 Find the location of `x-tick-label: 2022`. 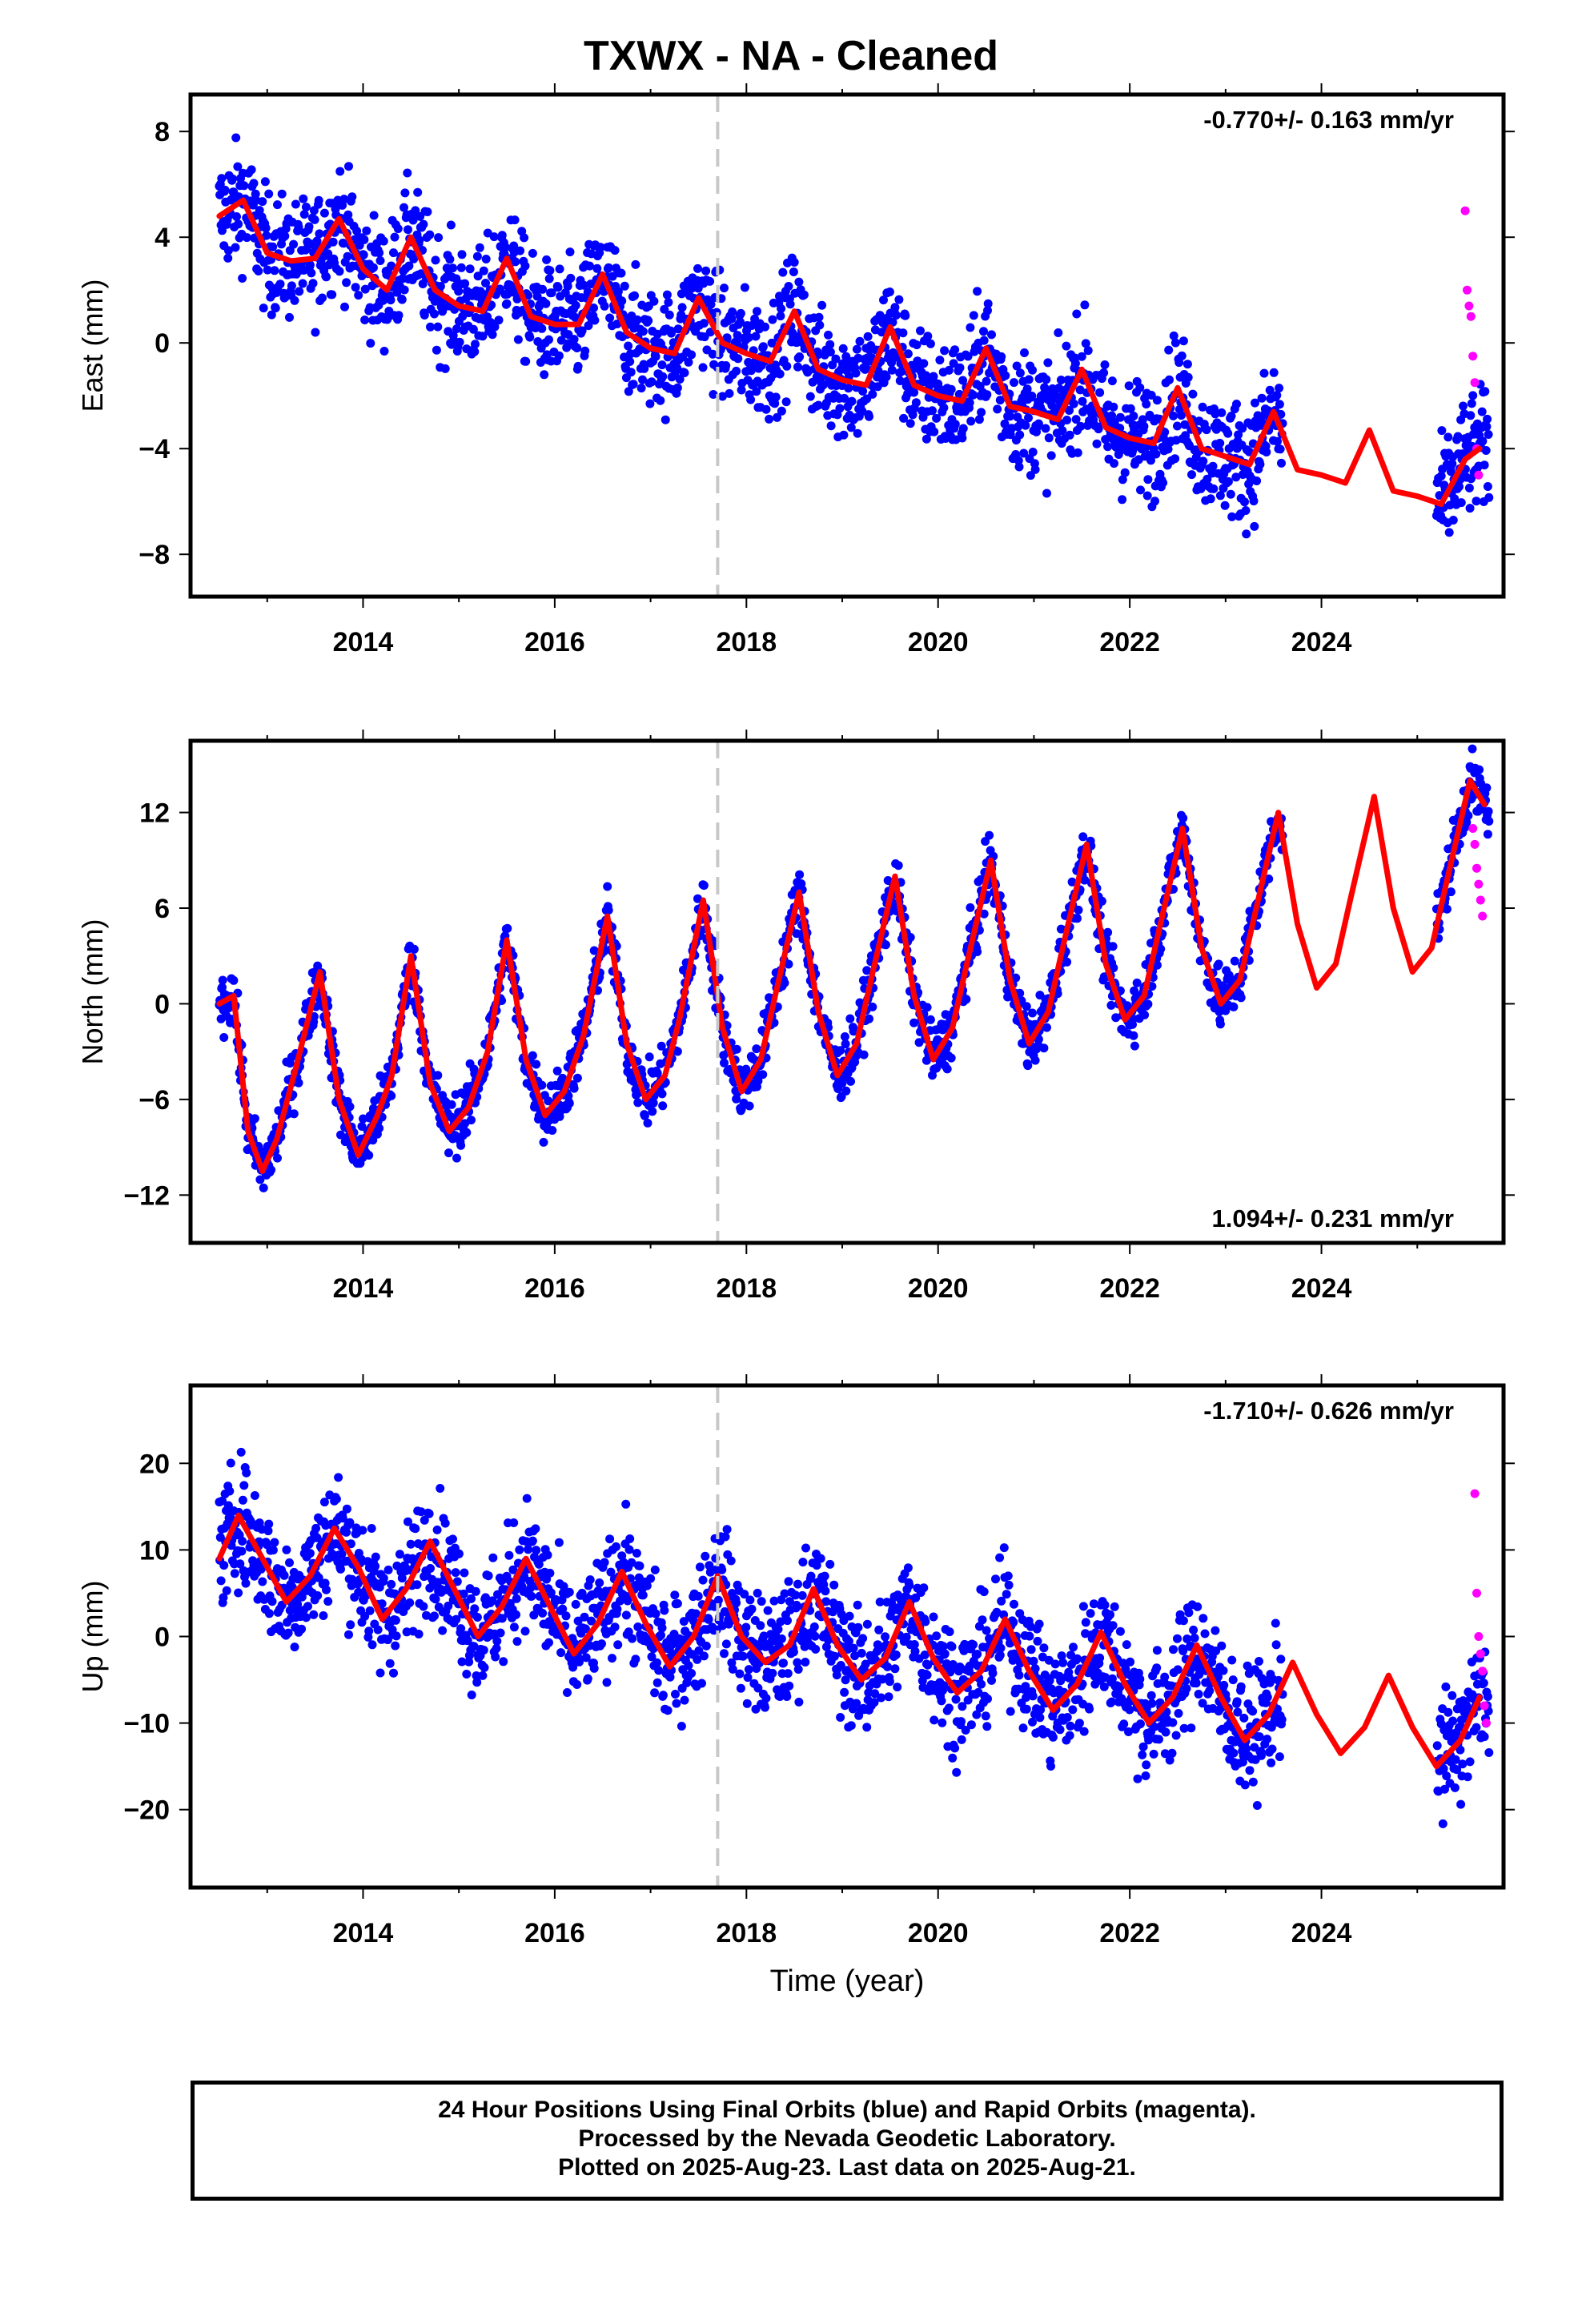

x-tick-label: 2022 is located at coordinates (1129, 642).